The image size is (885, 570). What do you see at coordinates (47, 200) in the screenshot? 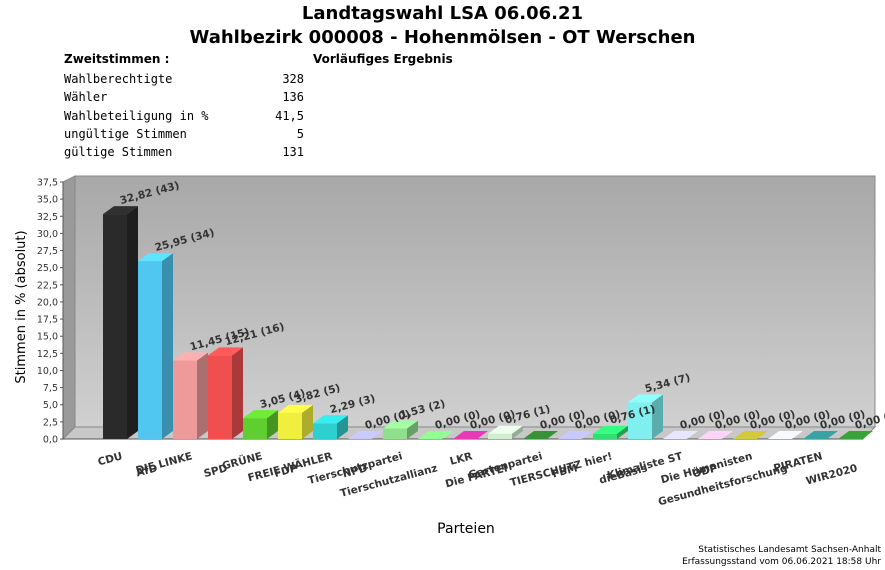
I see `y-tick-label: 35,0` at bounding box center [47, 200].